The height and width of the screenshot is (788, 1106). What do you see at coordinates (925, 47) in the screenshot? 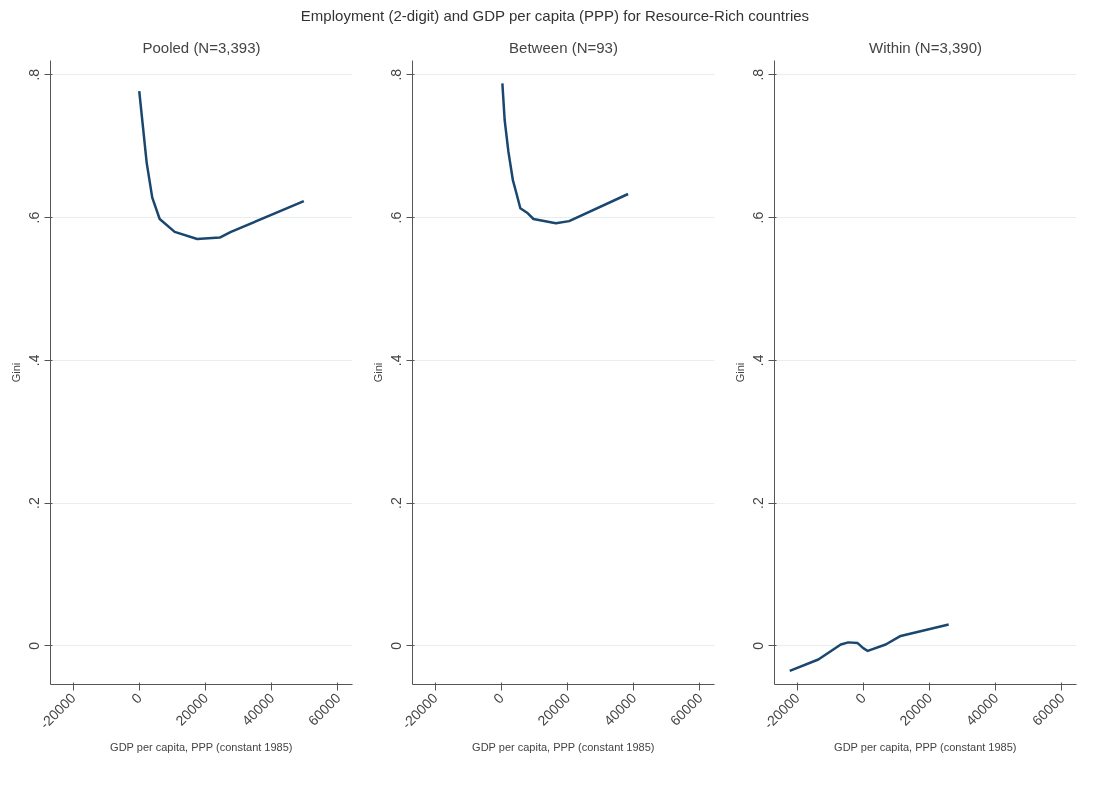
I see `chart-title: Within (N=3,390)` at bounding box center [925, 47].